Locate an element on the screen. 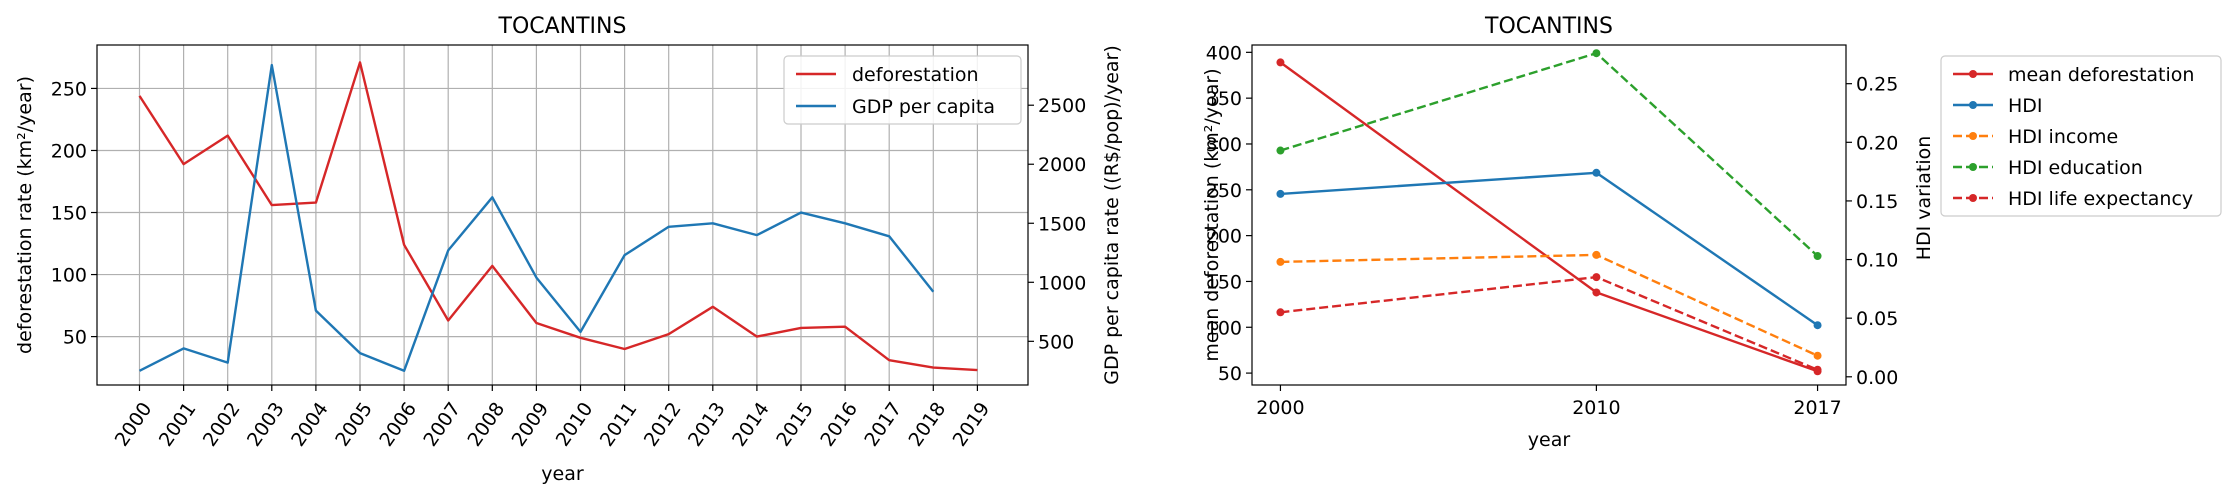 The width and height of the screenshot is (2229, 499). series-line-hdi-life-expectancy is located at coordinates (1549, 323).